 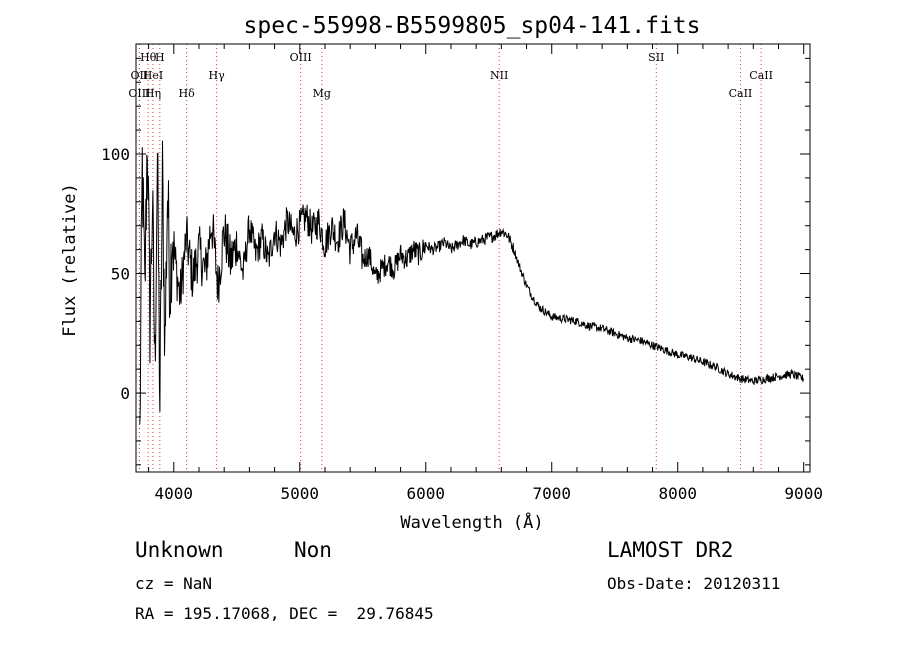 I want to click on x-tick-label-5: 9000, so click(x=803, y=493).